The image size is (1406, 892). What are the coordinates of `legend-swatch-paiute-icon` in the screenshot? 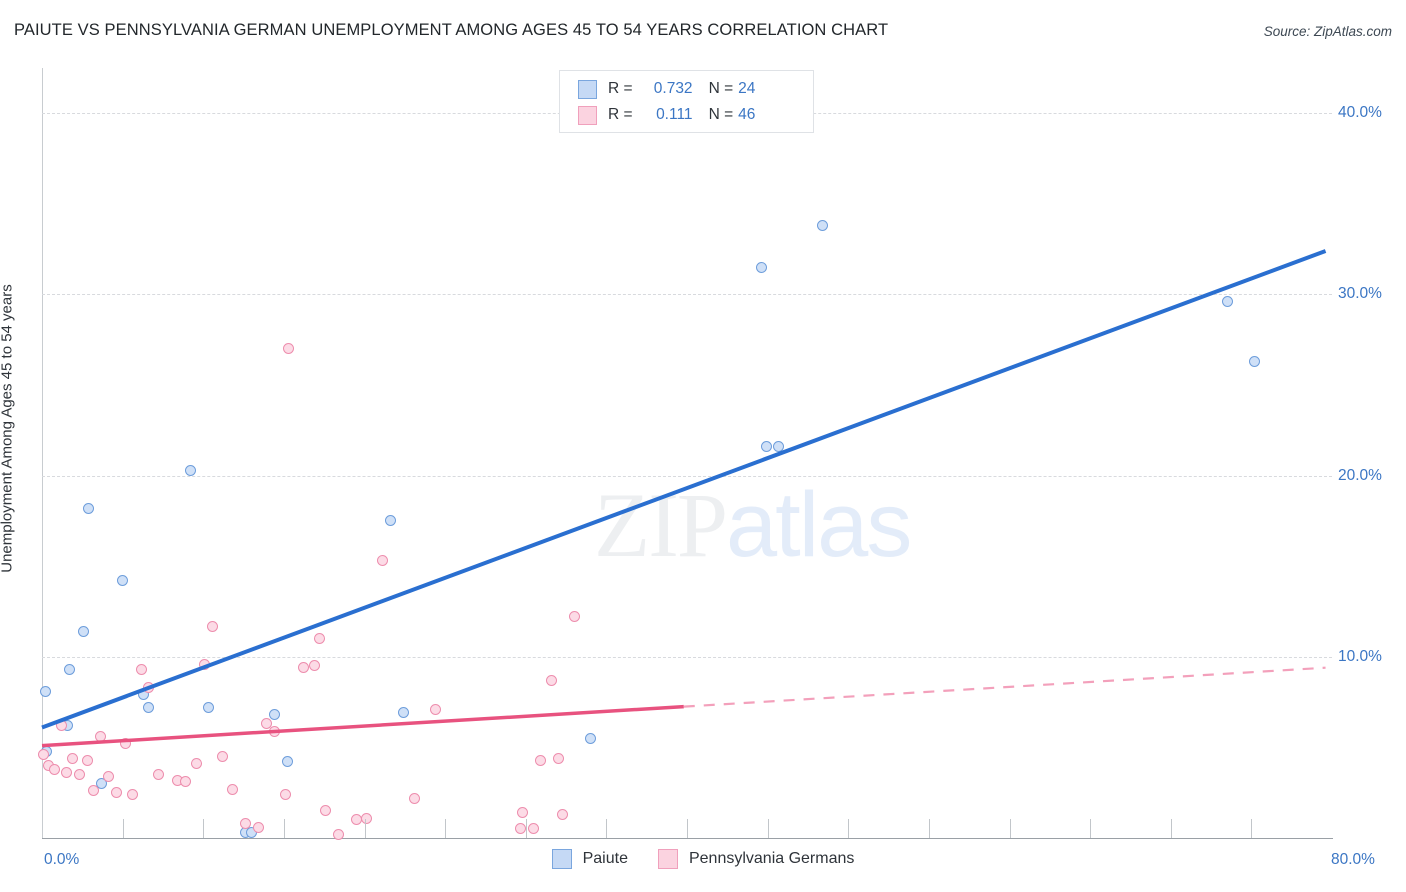 It's located at (587, 89).